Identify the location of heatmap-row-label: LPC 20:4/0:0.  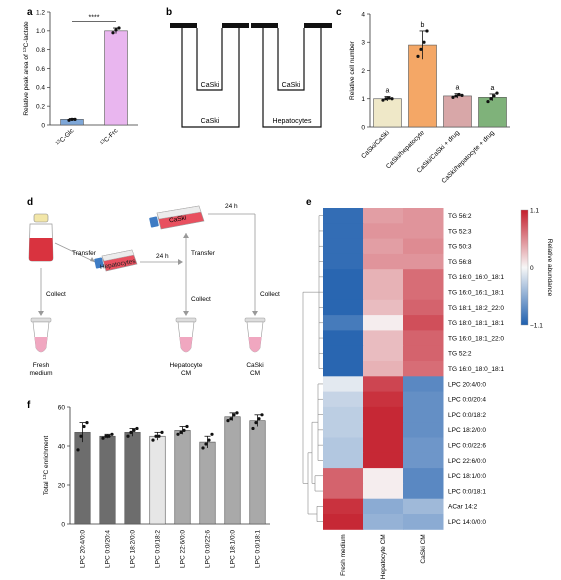
(467, 384).